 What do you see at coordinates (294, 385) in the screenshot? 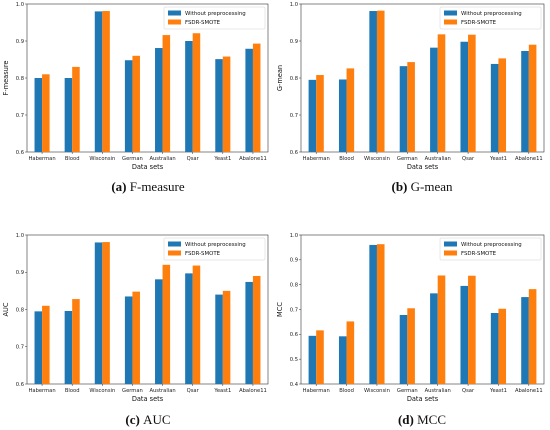
I see `y-tick-label: 0.4` at bounding box center [294, 385].